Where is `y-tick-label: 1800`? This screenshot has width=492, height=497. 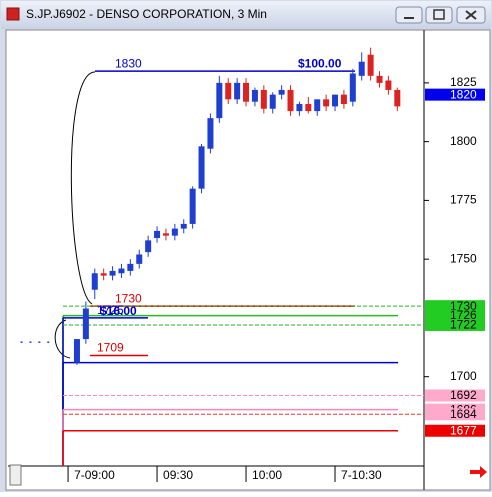 y-tick-label: 1800 is located at coordinates (463, 141).